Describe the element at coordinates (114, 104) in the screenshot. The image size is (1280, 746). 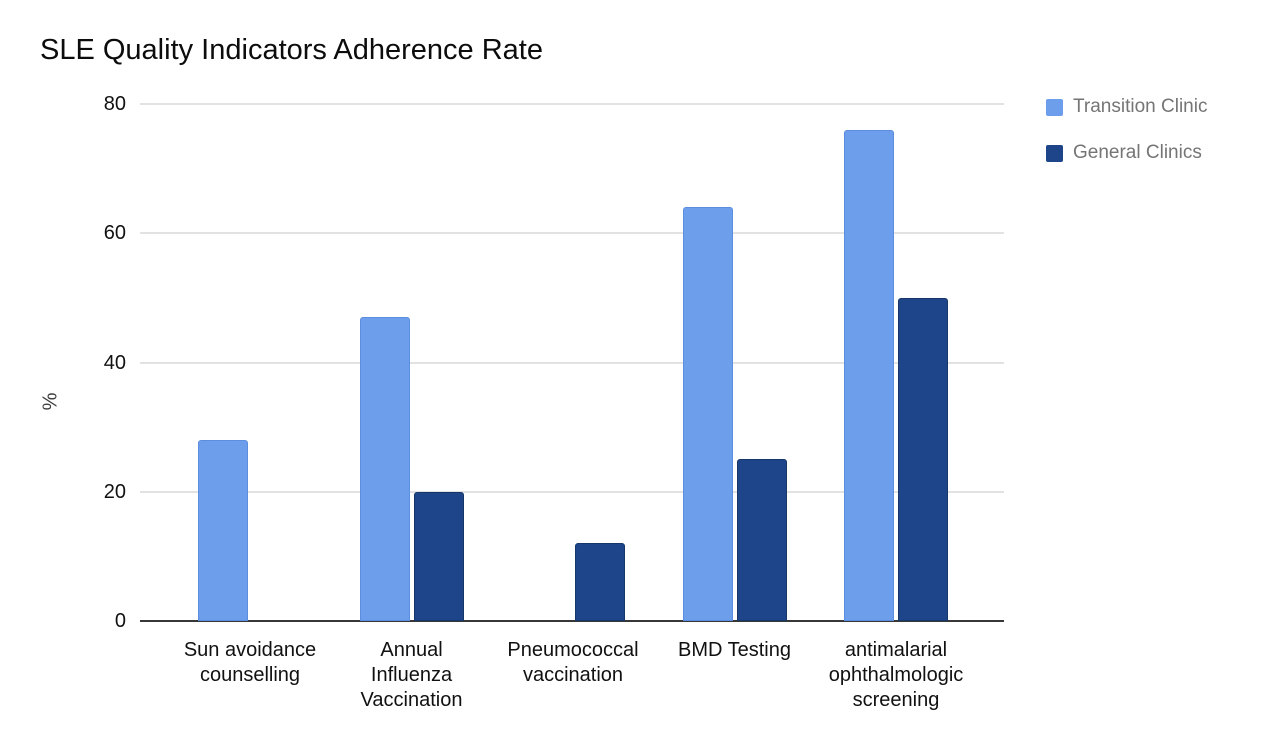
I see `y-tick-label-80: 80` at that location.